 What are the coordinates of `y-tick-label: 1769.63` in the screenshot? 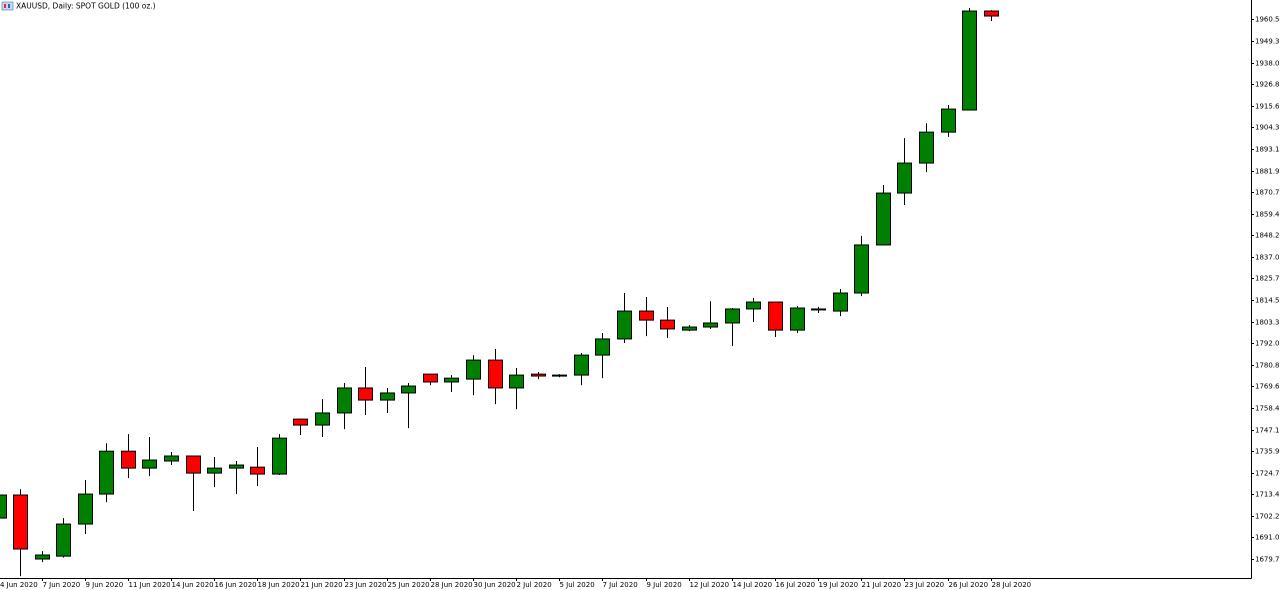 It's located at (1267, 387).